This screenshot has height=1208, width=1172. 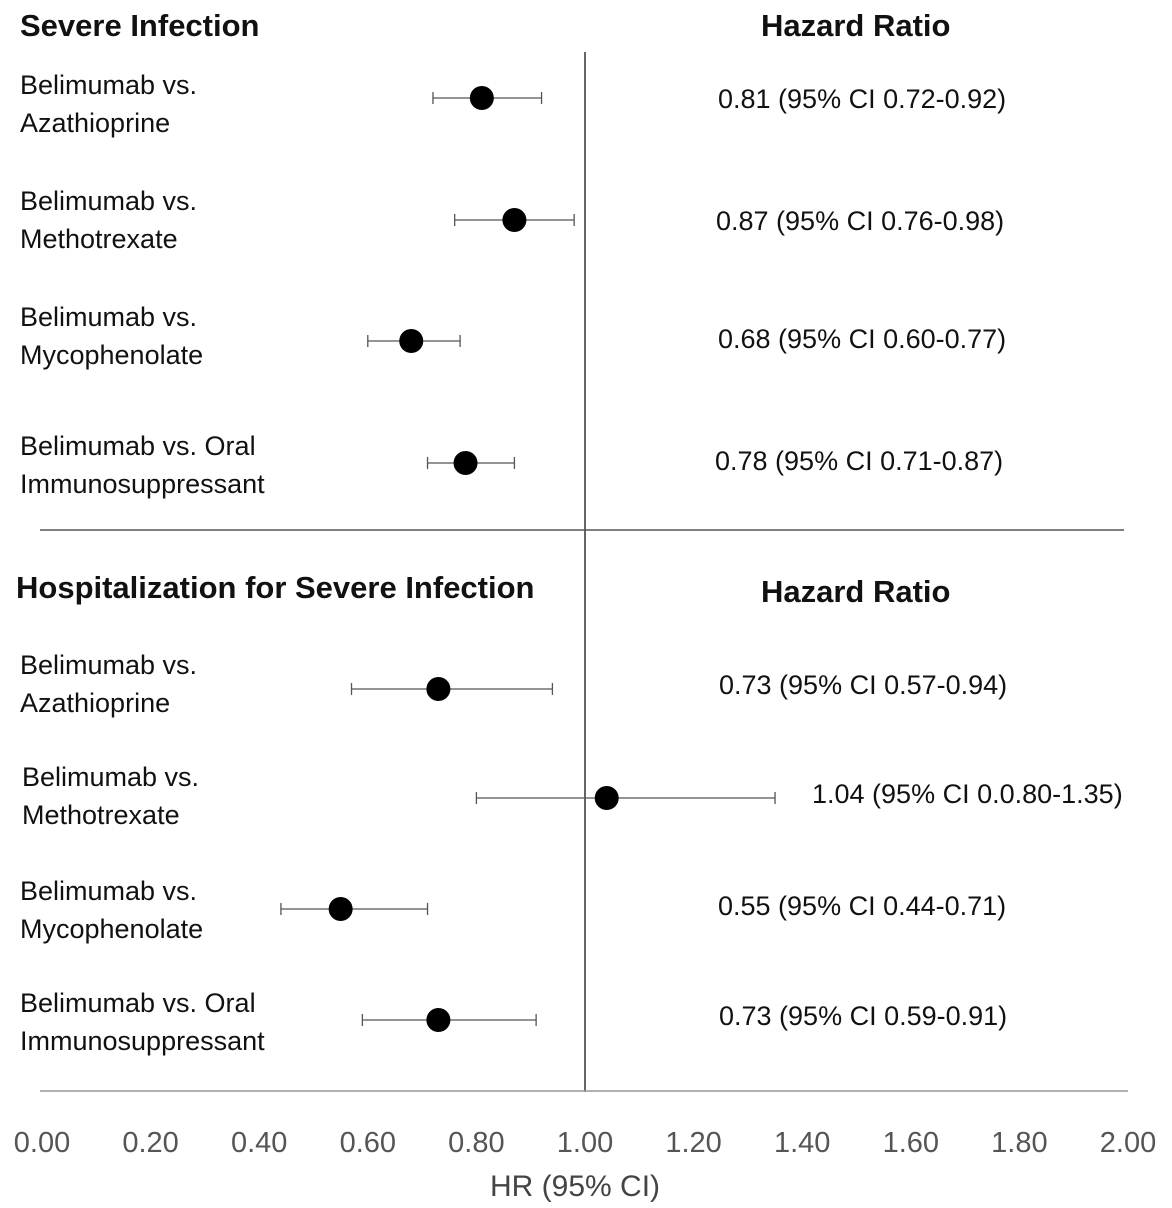 What do you see at coordinates (585, 1143) in the screenshot?
I see `x-tick-label: 1.00` at bounding box center [585, 1143].